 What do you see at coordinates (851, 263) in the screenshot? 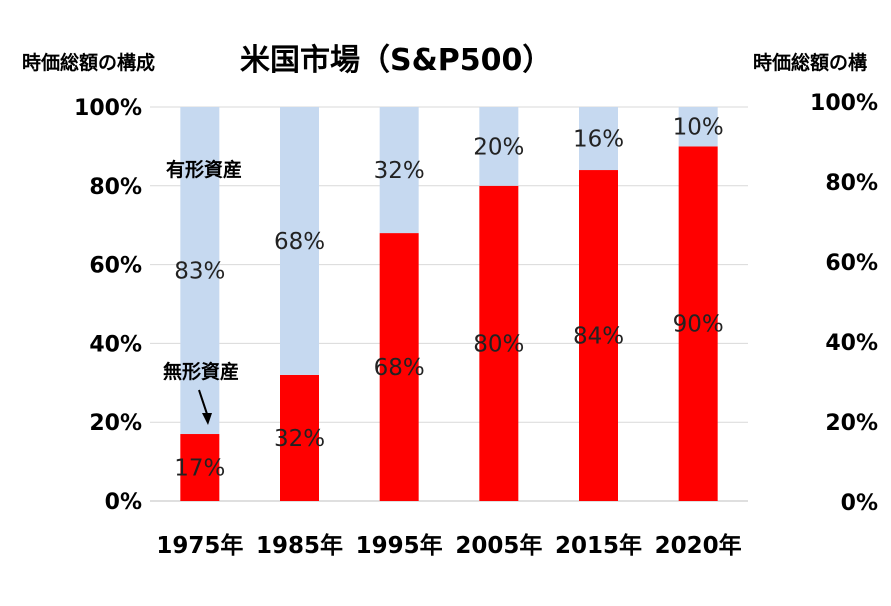
I see `right-y-tick-label: 60%` at bounding box center [851, 263].